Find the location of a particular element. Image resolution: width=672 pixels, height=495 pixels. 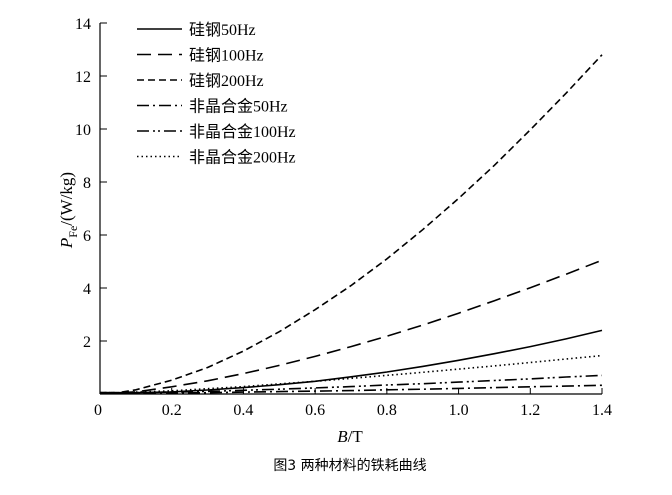

y-tick-label: 12 is located at coordinates (83, 77).